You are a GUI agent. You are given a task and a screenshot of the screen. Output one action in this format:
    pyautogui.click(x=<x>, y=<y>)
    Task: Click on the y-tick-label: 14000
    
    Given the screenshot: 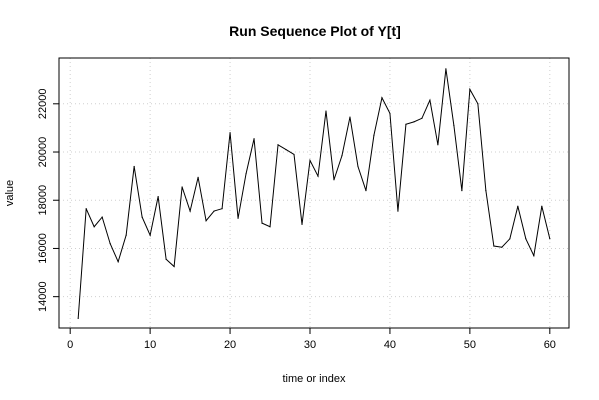 What is the action you would take?
    pyautogui.click(x=43, y=296)
    